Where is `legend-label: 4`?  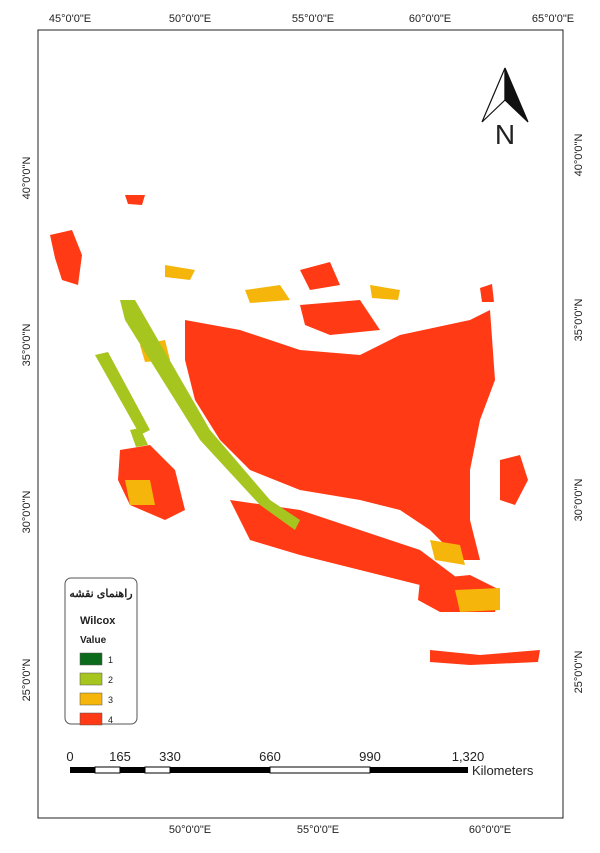 legend-label: 4 is located at coordinates (110, 720).